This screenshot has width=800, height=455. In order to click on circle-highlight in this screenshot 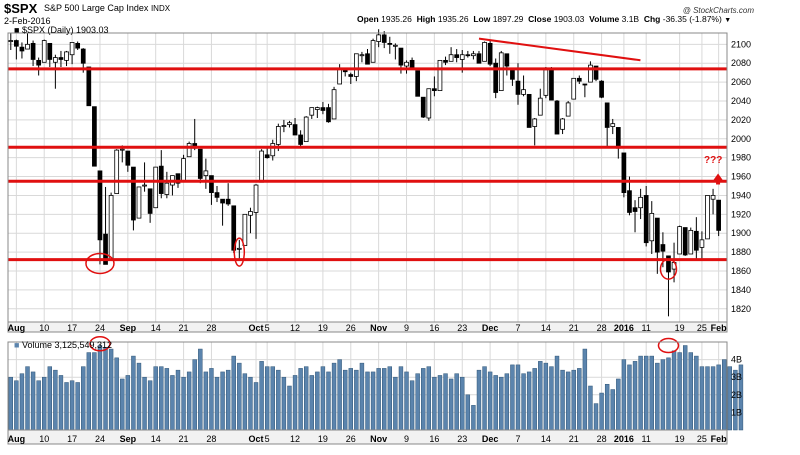, I will do `click(668, 269)`.